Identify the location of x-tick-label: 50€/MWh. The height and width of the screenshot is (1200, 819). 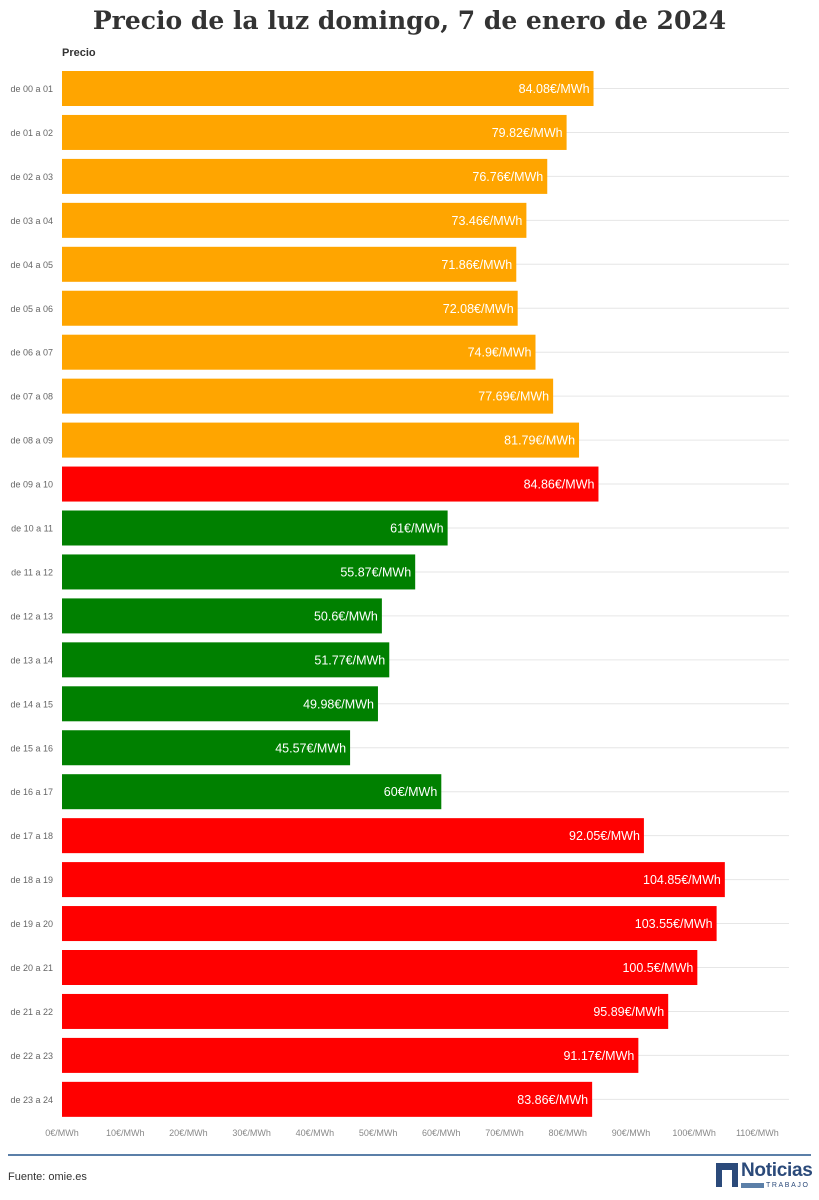
(378, 1133).